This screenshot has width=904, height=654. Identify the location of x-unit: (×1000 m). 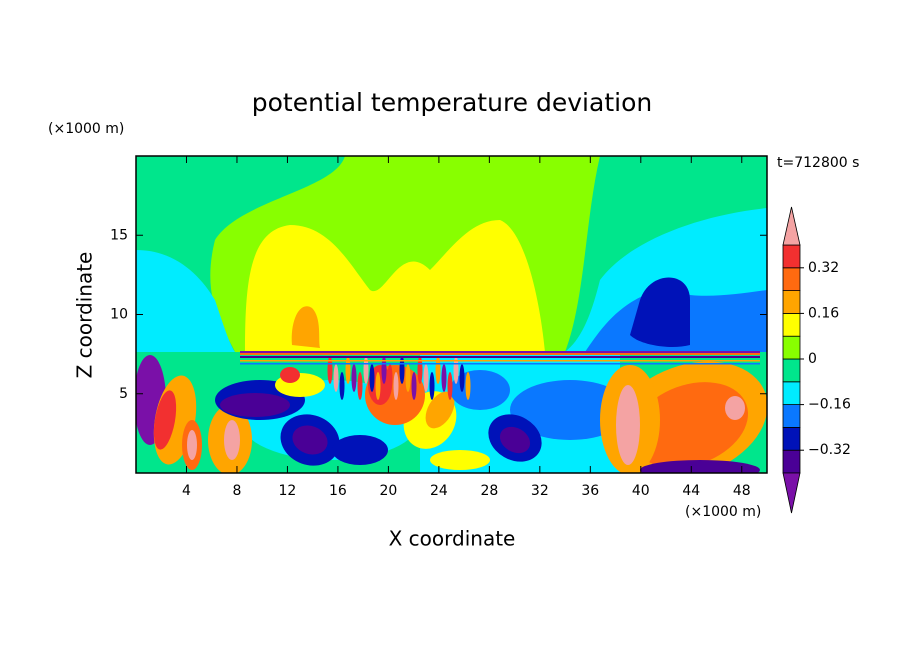
(723, 512).